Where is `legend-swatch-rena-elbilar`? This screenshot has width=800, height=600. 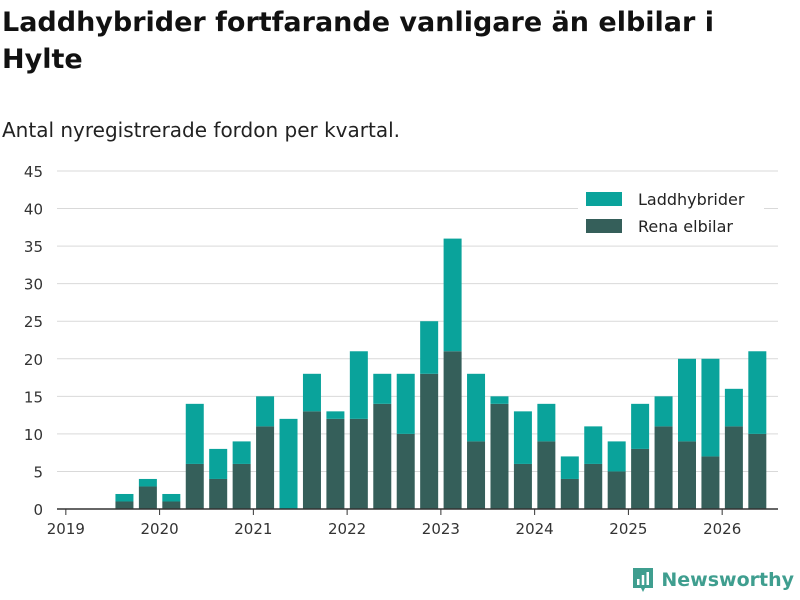 legend-swatch-rena-elbilar is located at coordinates (604, 226).